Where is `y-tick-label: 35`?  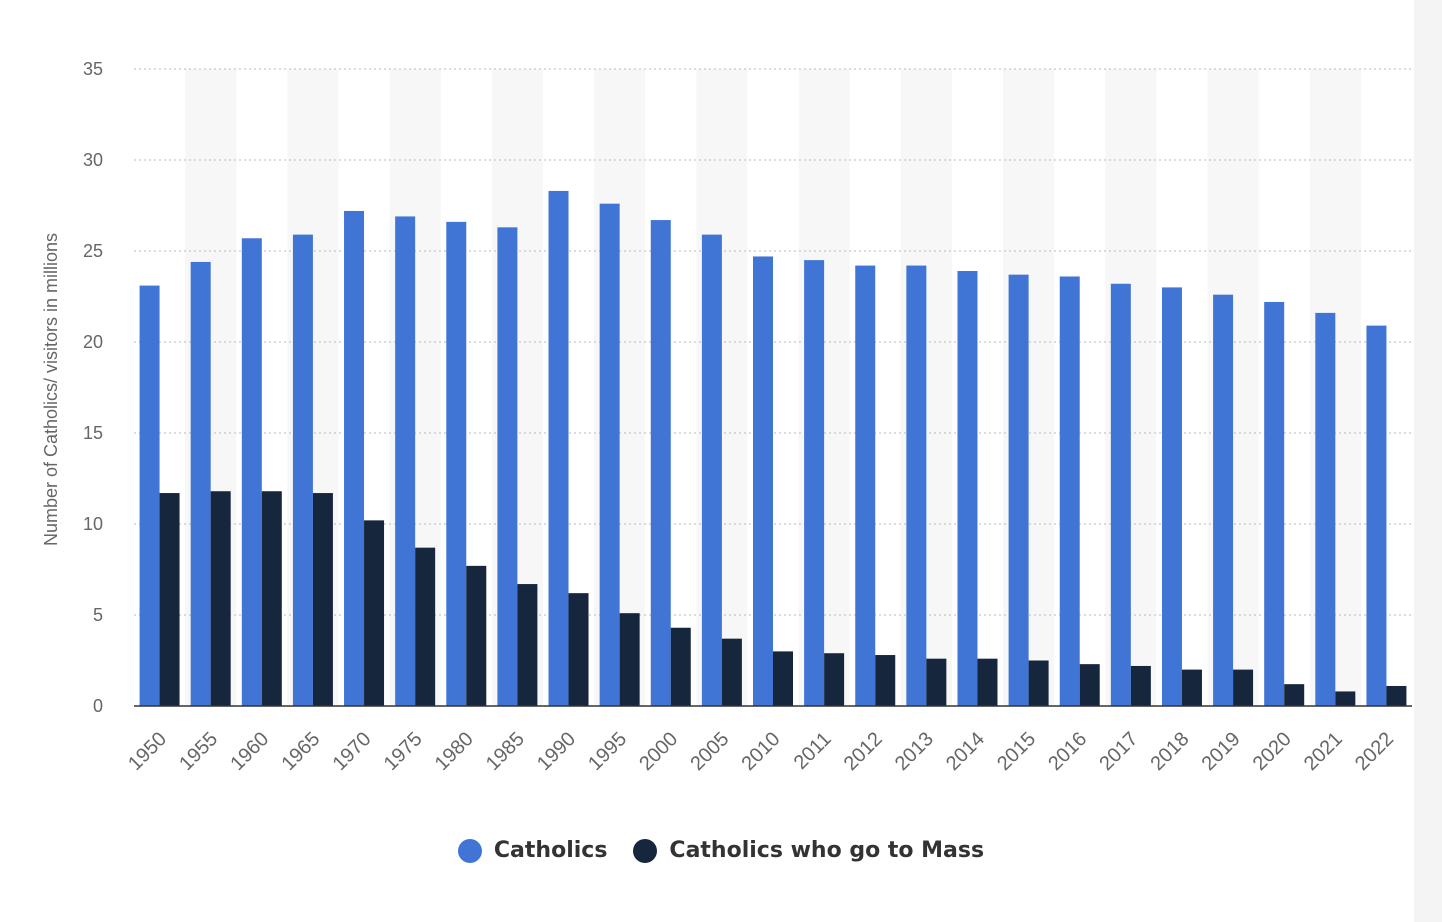
y-tick-label: 35 is located at coordinates (93, 69).